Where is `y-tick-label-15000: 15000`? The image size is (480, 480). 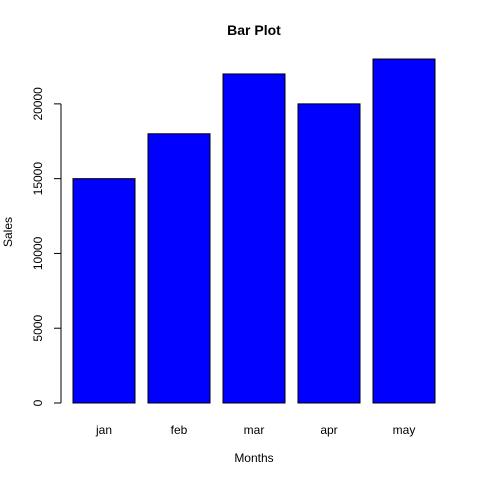 y-tick-label-15000: 15000 is located at coordinates (38, 179).